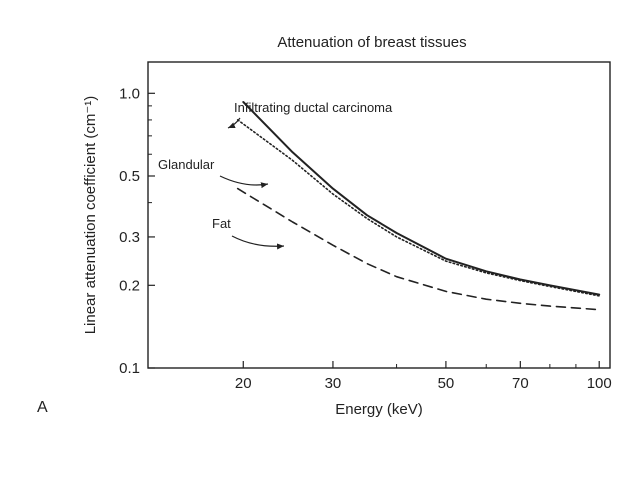 This screenshot has width=638, height=478. I want to click on x-tick-label: 20, so click(243, 383).